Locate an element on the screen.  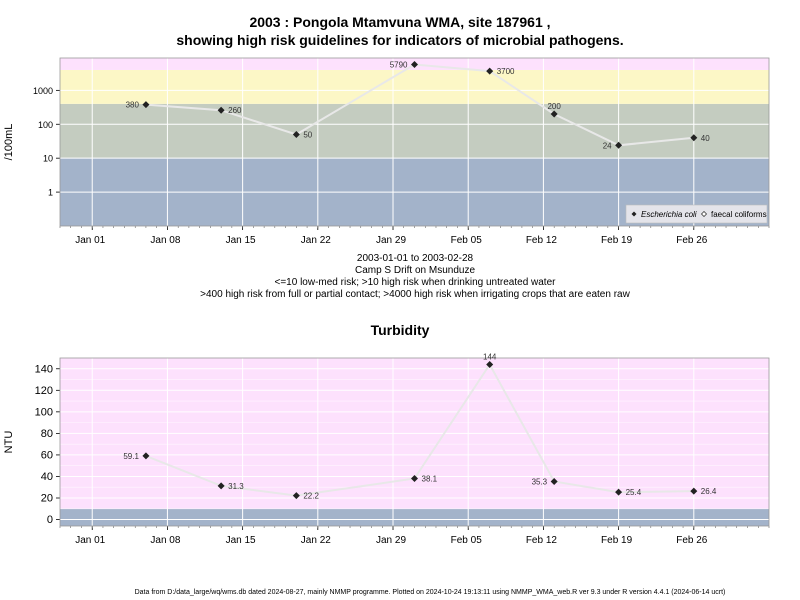
data-label: 40 is located at coordinates (705, 138).